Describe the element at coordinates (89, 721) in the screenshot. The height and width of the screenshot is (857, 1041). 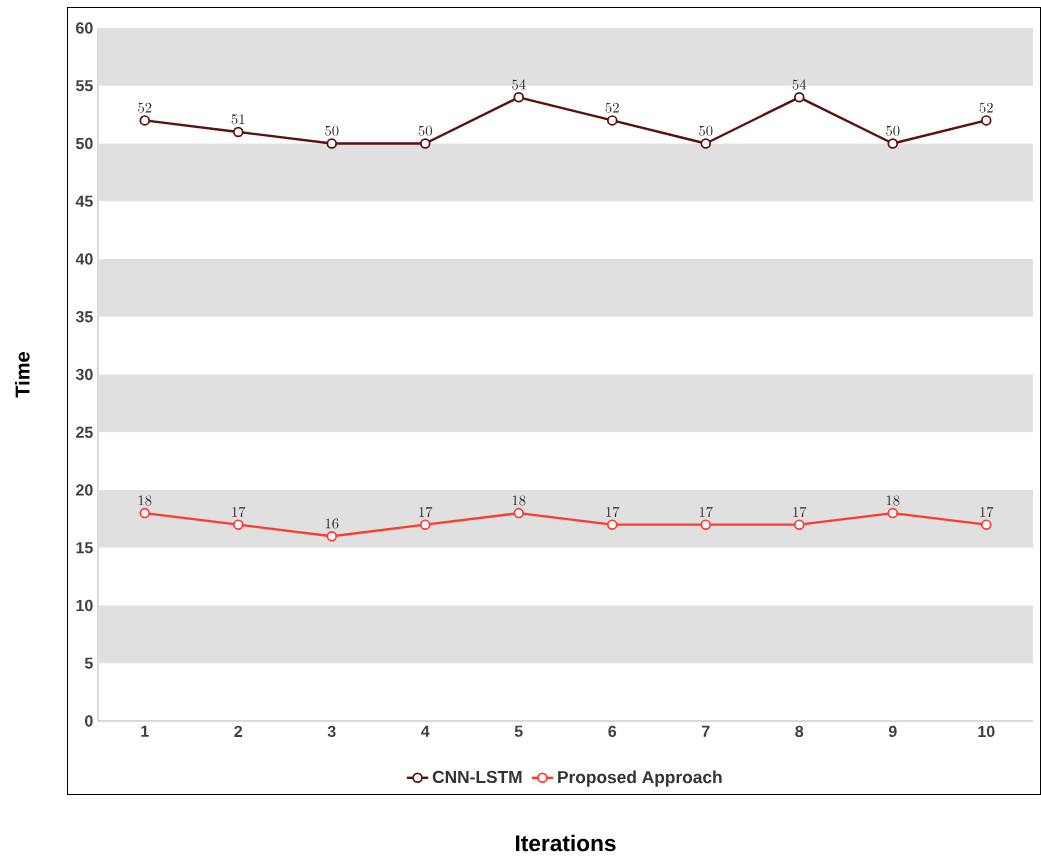
I see `y-tick-label: 0` at that location.